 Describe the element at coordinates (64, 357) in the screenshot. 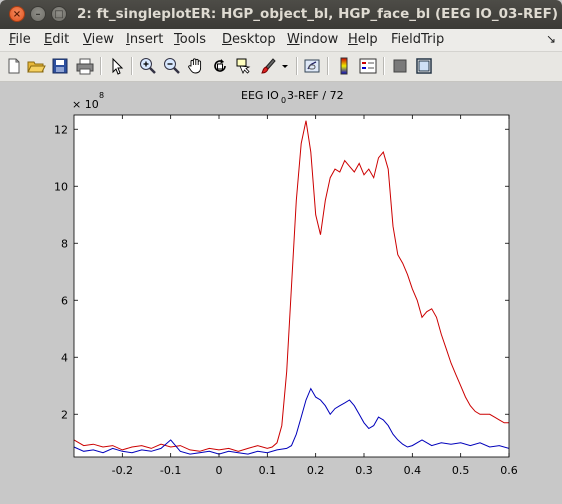

I see `y-tick-label: 4` at that location.